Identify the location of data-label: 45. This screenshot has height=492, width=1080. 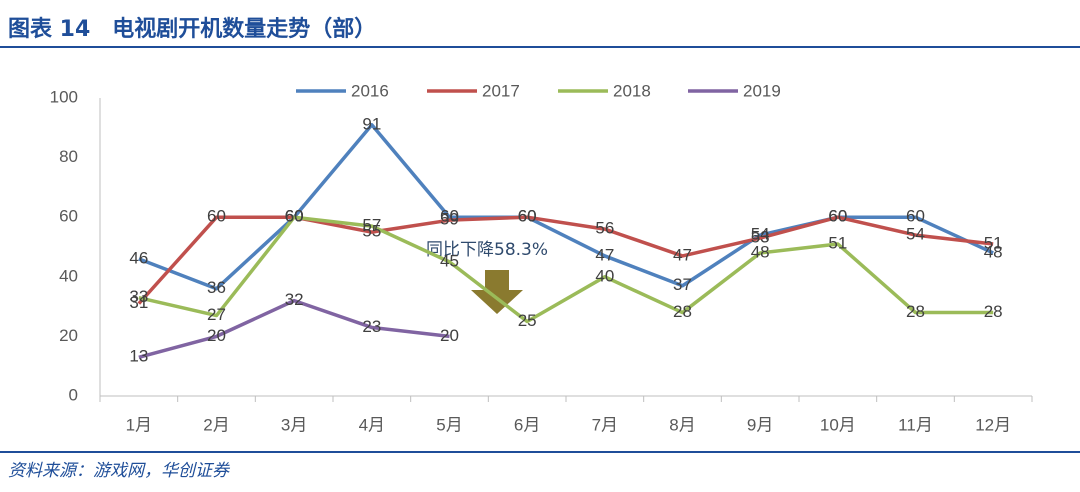
(449, 260).